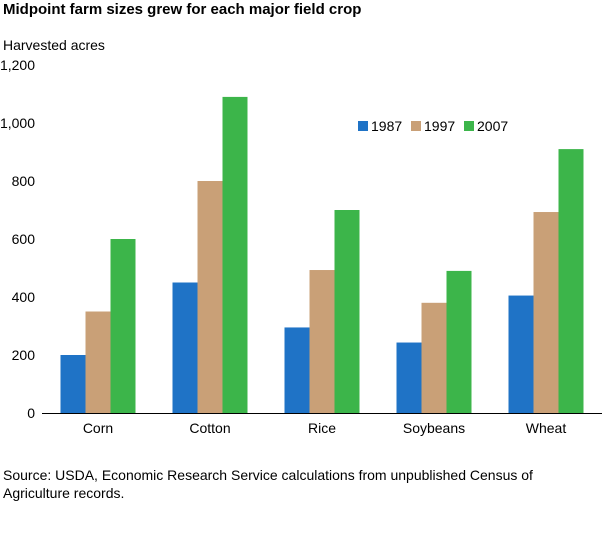  What do you see at coordinates (210, 297) in the screenshot?
I see `bar-cotton-1997` at bounding box center [210, 297].